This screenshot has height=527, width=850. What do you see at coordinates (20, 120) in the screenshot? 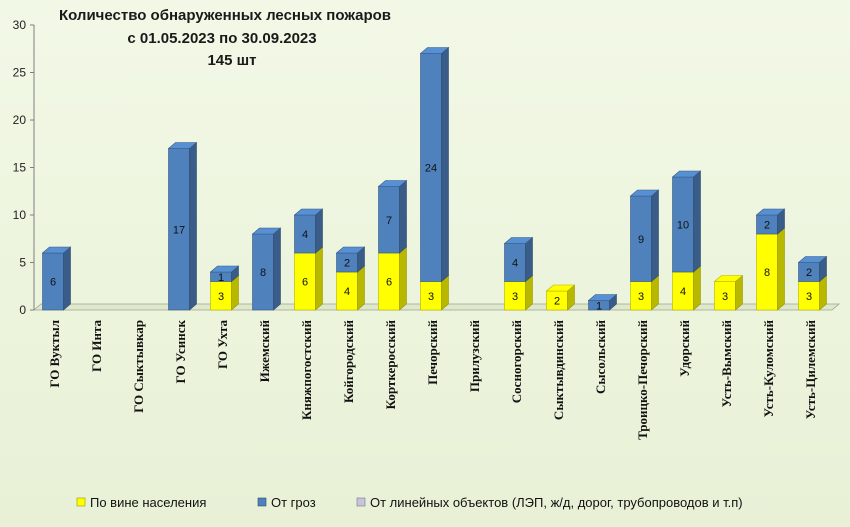
I see `y-tick-label: 20` at bounding box center [20, 120].